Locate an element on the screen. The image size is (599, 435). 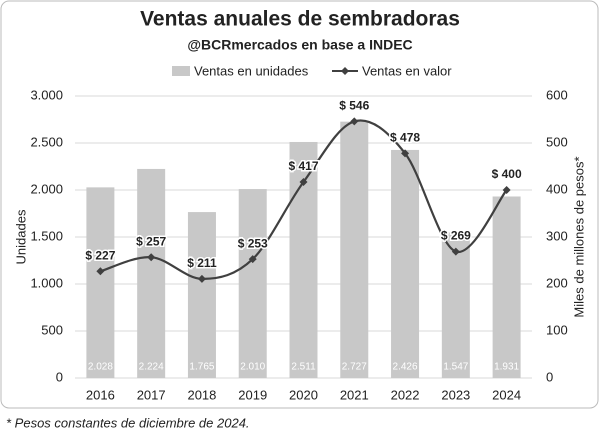
x-tick-label: 2024 is located at coordinates (506, 394).